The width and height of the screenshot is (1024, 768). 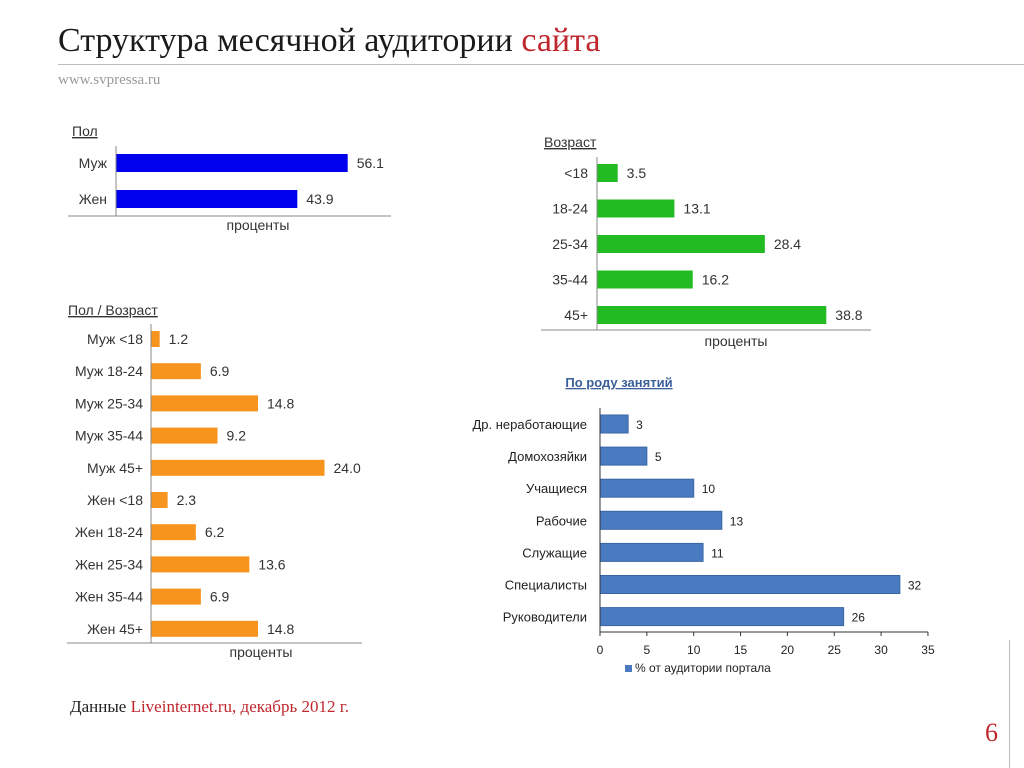 I want to click on x-tick-label: 10, so click(x=694, y=650).